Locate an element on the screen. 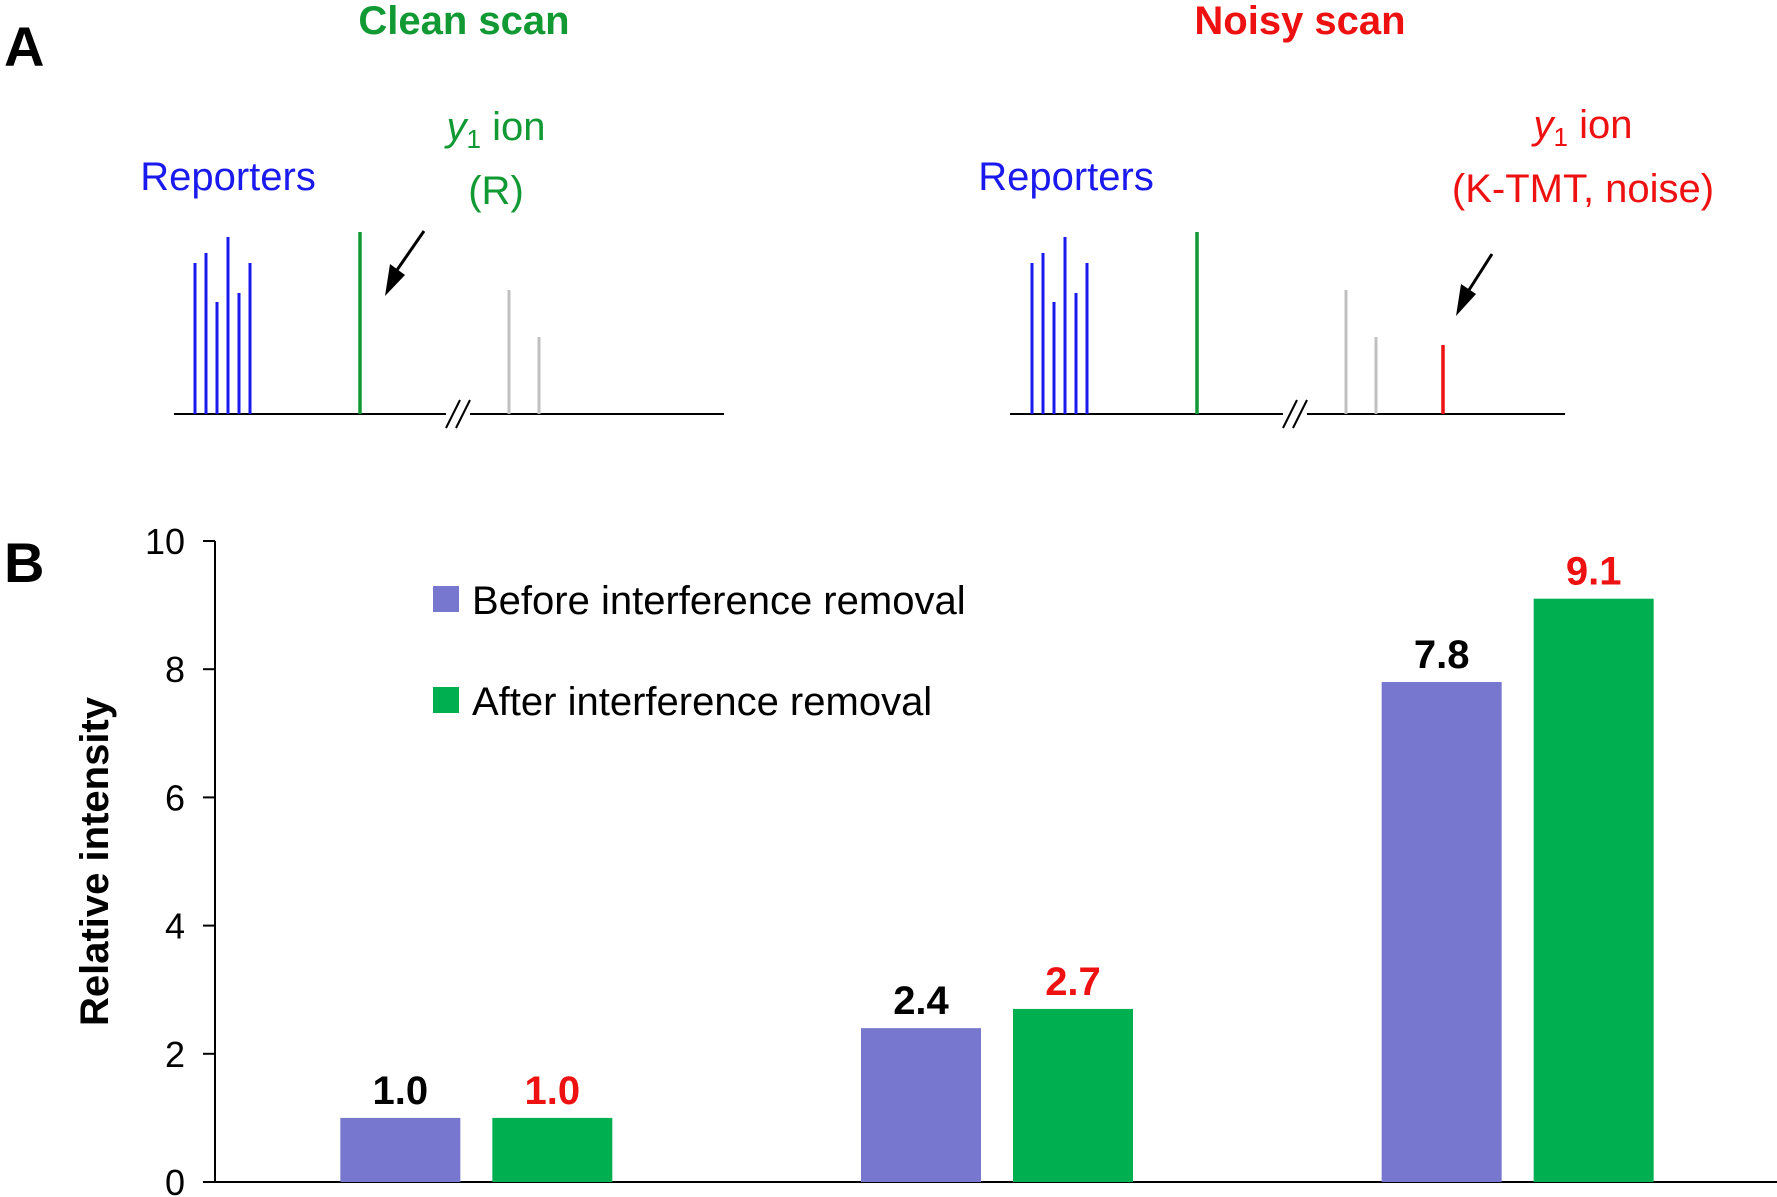 This screenshot has height=1197, width=1777. noisy-arrow-shaft is located at coordinates (1480, 272).